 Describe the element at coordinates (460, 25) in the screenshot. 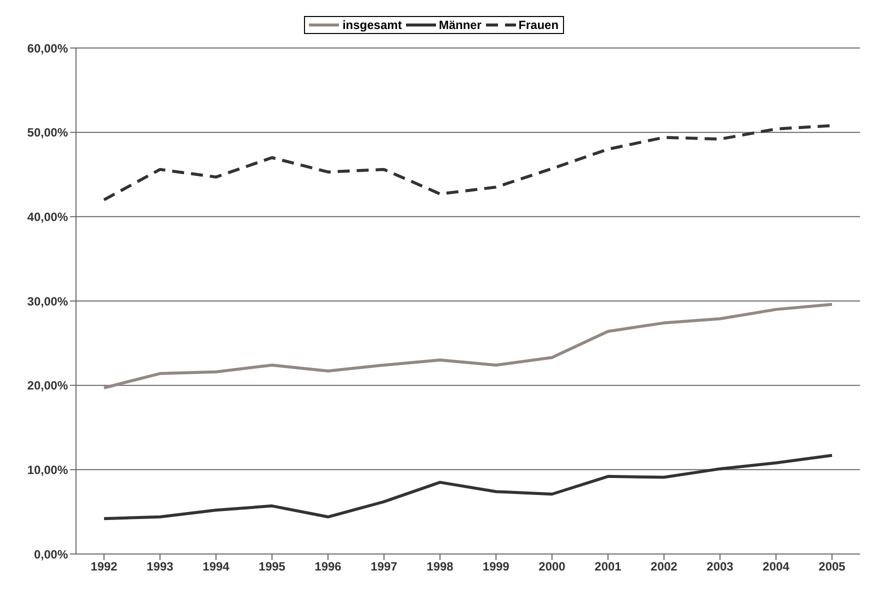

I see `legend-label: Männer` at that location.